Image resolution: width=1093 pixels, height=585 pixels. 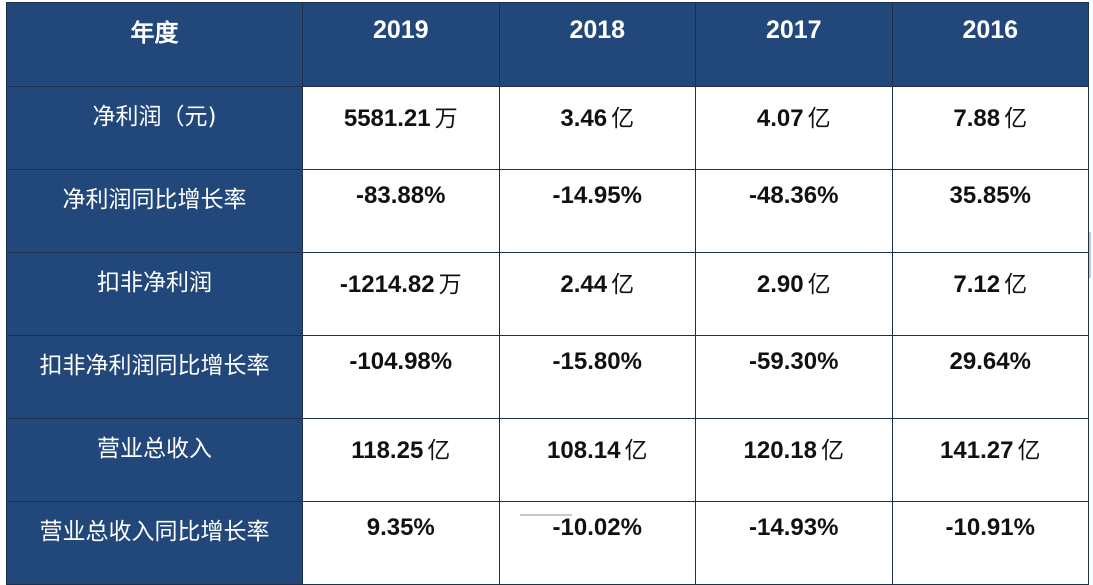 I want to click on table-cell: -14.93%, so click(x=794, y=543).